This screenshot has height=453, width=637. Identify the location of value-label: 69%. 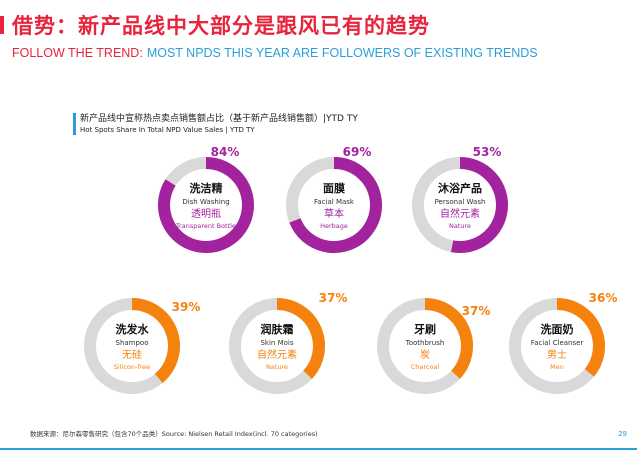
(357, 152).